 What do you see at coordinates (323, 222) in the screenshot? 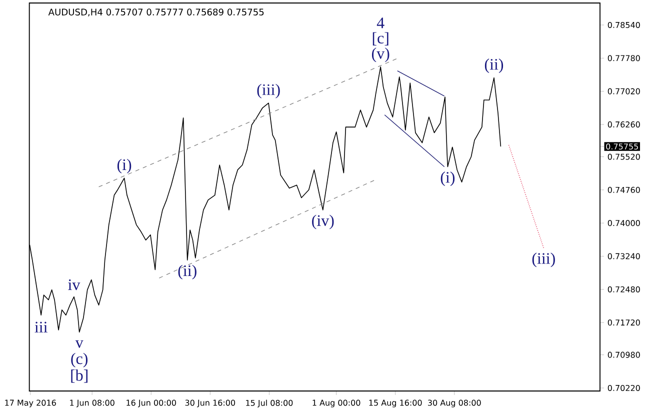
I see `annotation: (iv)` at bounding box center [323, 222].